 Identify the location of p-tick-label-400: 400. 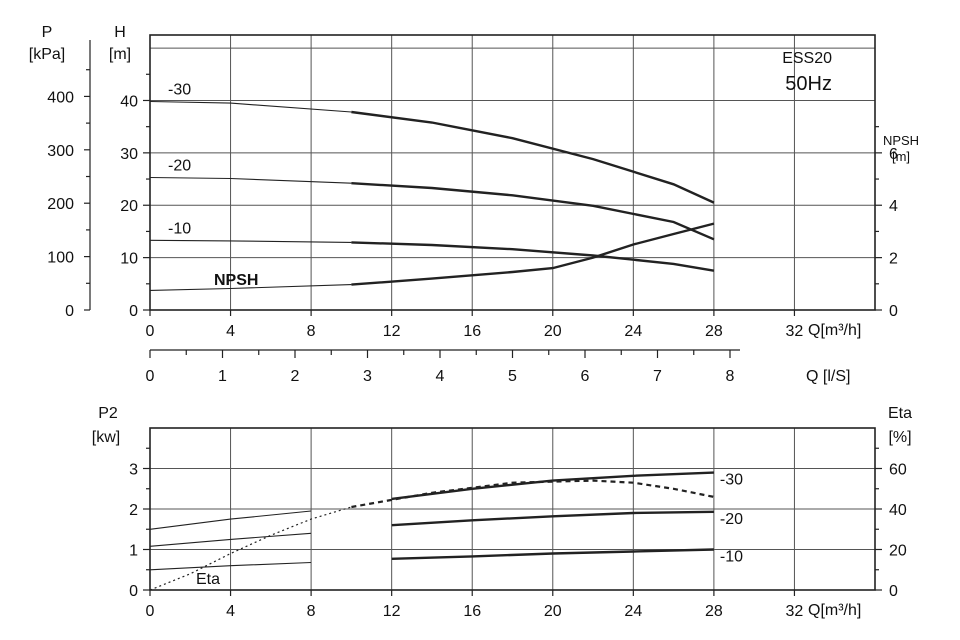
(60, 97).